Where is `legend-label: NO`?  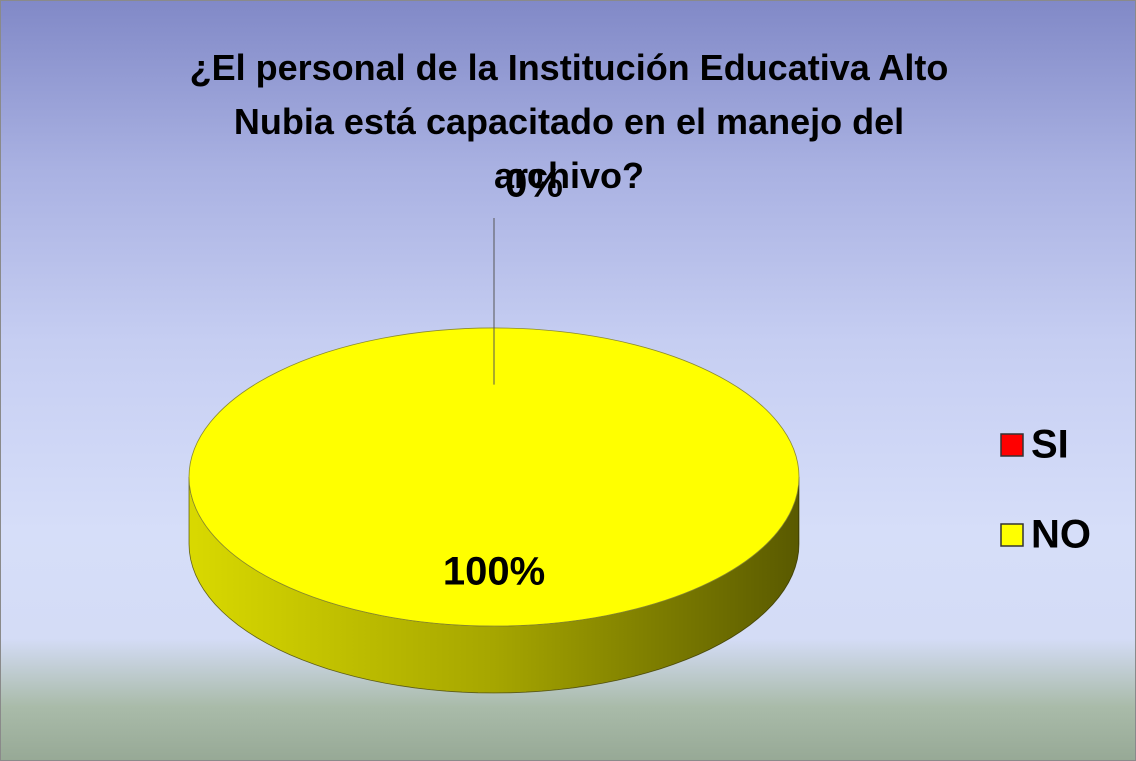 legend-label: NO is located at coordinates (1061, 535).